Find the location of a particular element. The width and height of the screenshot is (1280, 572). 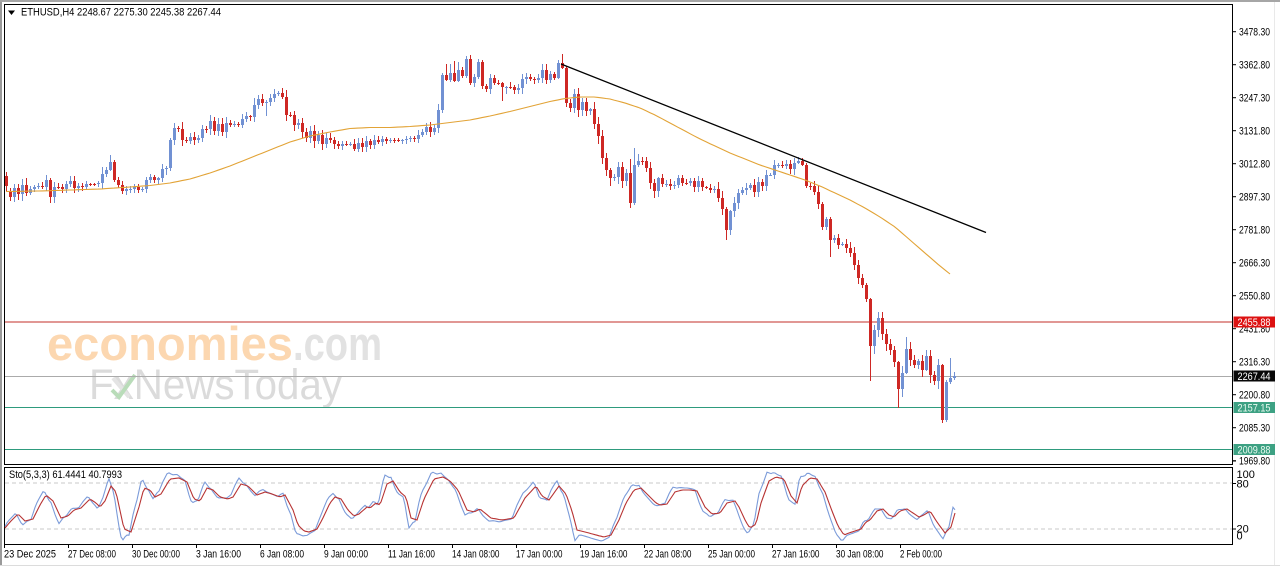

svg-text: 19 Jan 16:00 is located at coordinates (604, 555).